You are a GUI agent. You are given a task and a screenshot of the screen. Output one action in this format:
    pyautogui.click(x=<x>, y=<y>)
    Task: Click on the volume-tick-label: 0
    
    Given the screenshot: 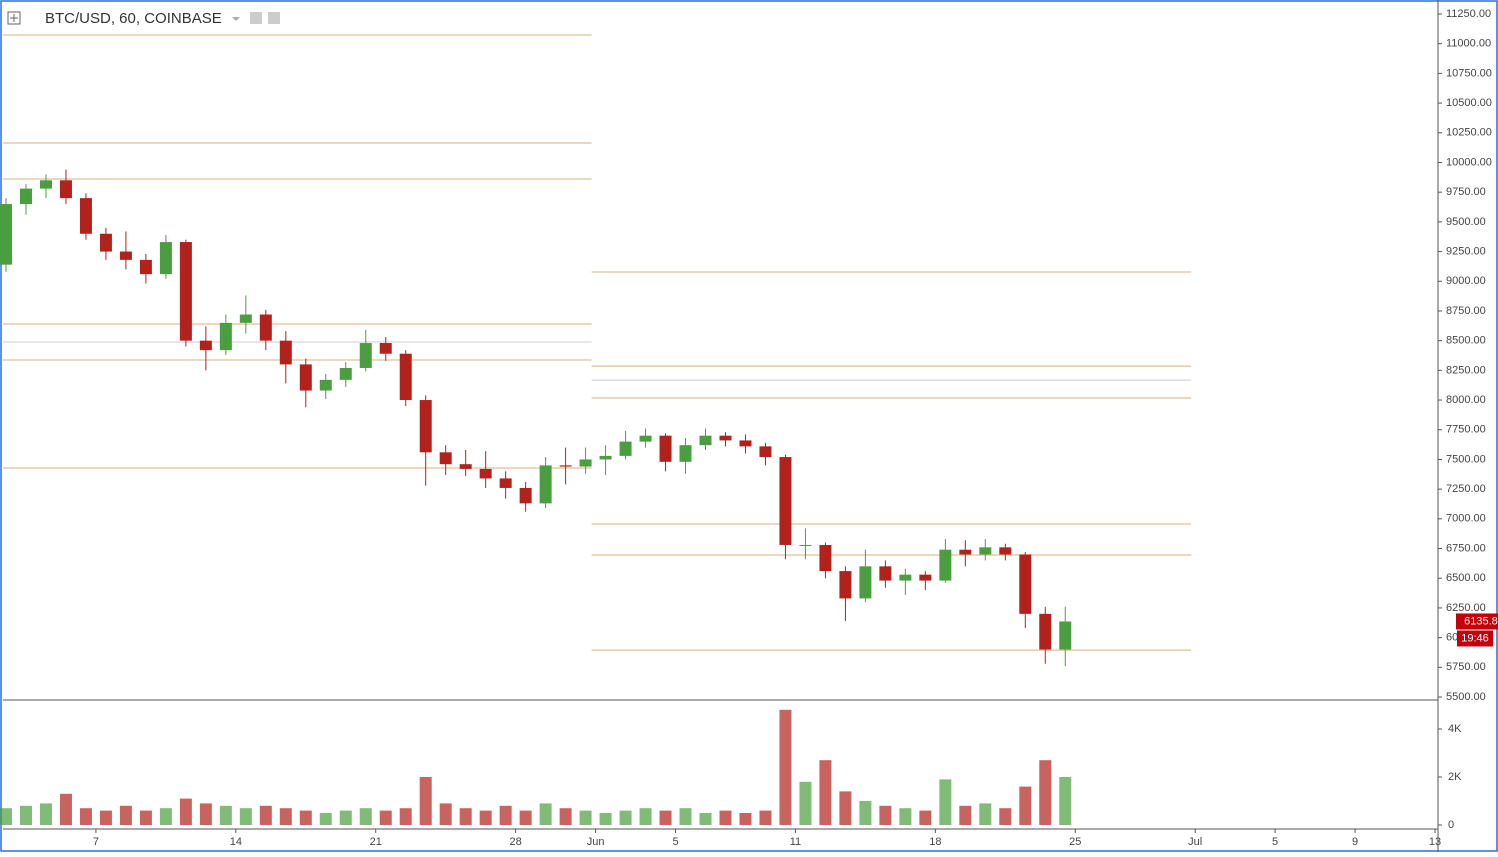 What is the action you would take?
    pyautogui.click(x=1451, y=825)
    